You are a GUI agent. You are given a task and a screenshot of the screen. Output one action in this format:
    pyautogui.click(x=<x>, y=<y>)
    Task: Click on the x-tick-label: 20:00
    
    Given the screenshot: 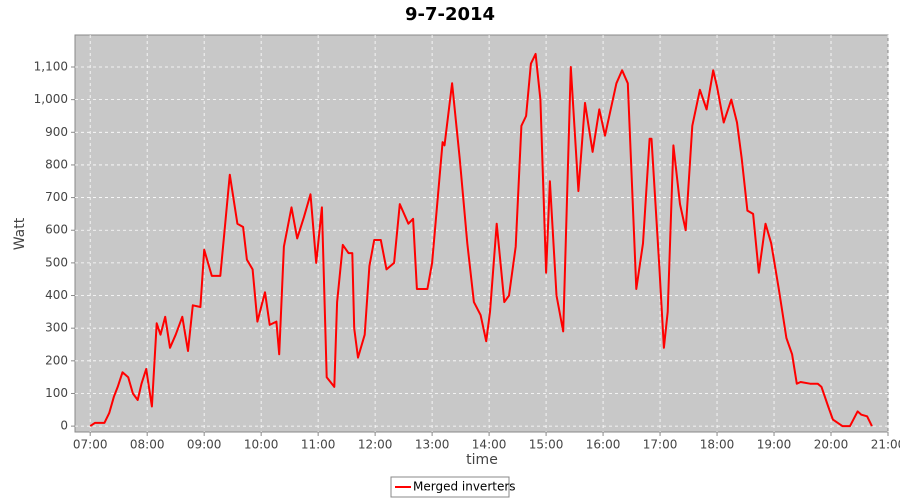 What is the action you would take?
    pyautogui.click(x=831, y=445)
    